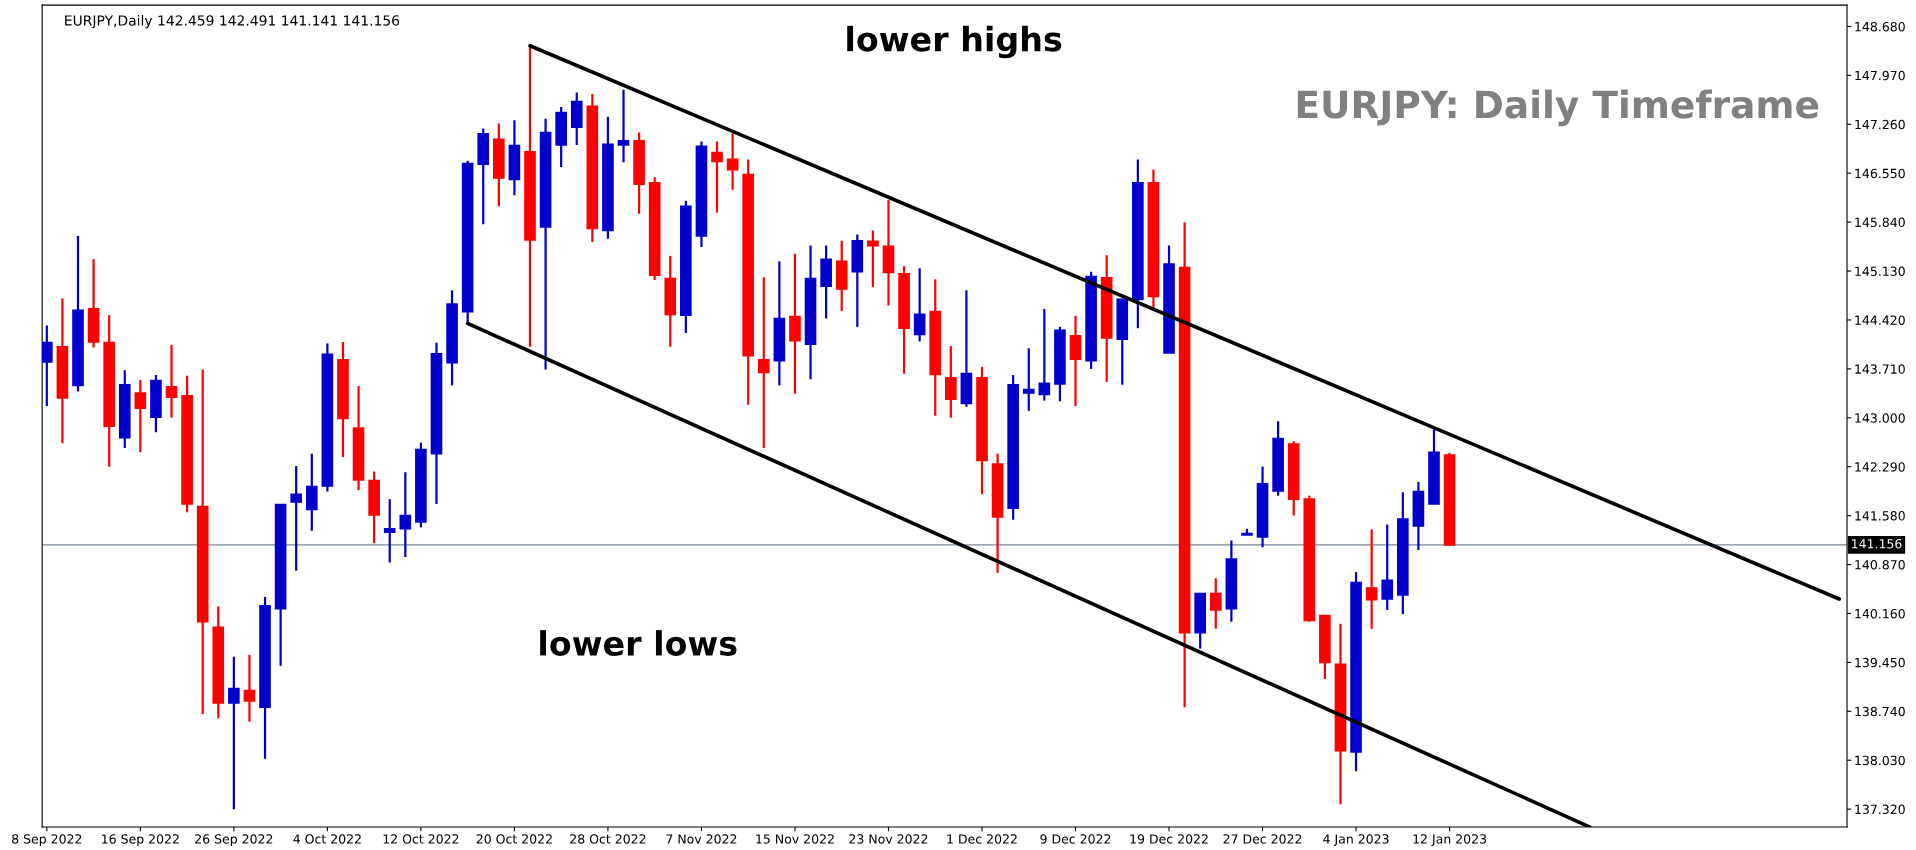 The image size is (1916, 850). I want to click on x-tick-label: 27 Dec 2022, so click(1262, 839).